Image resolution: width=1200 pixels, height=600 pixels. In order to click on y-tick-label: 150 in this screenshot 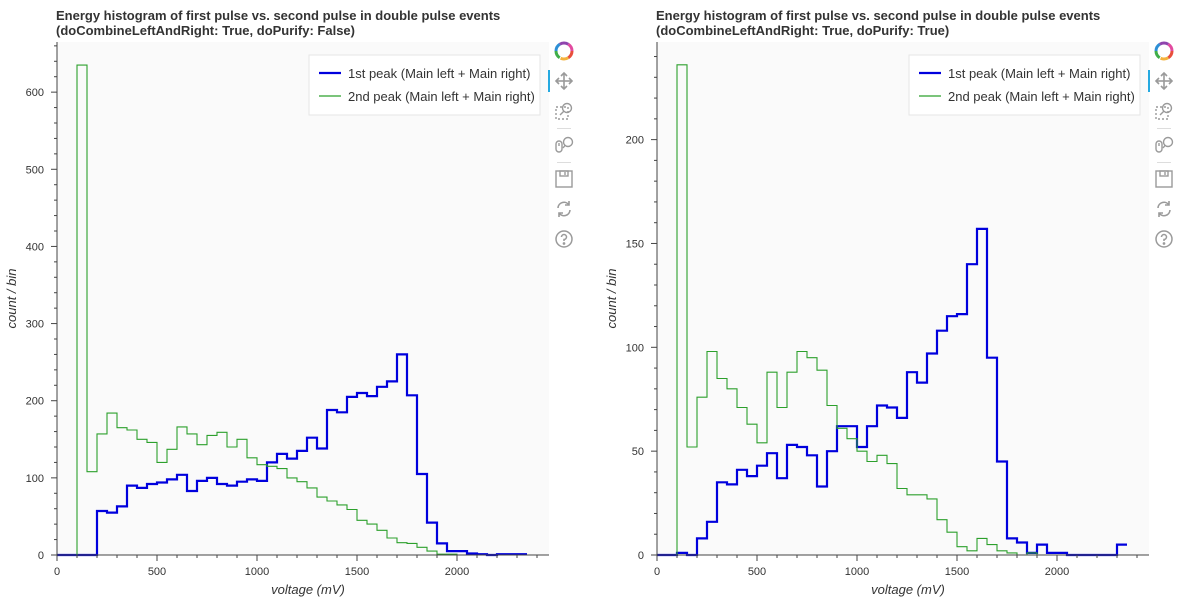, I will do `click(635, 244)`.